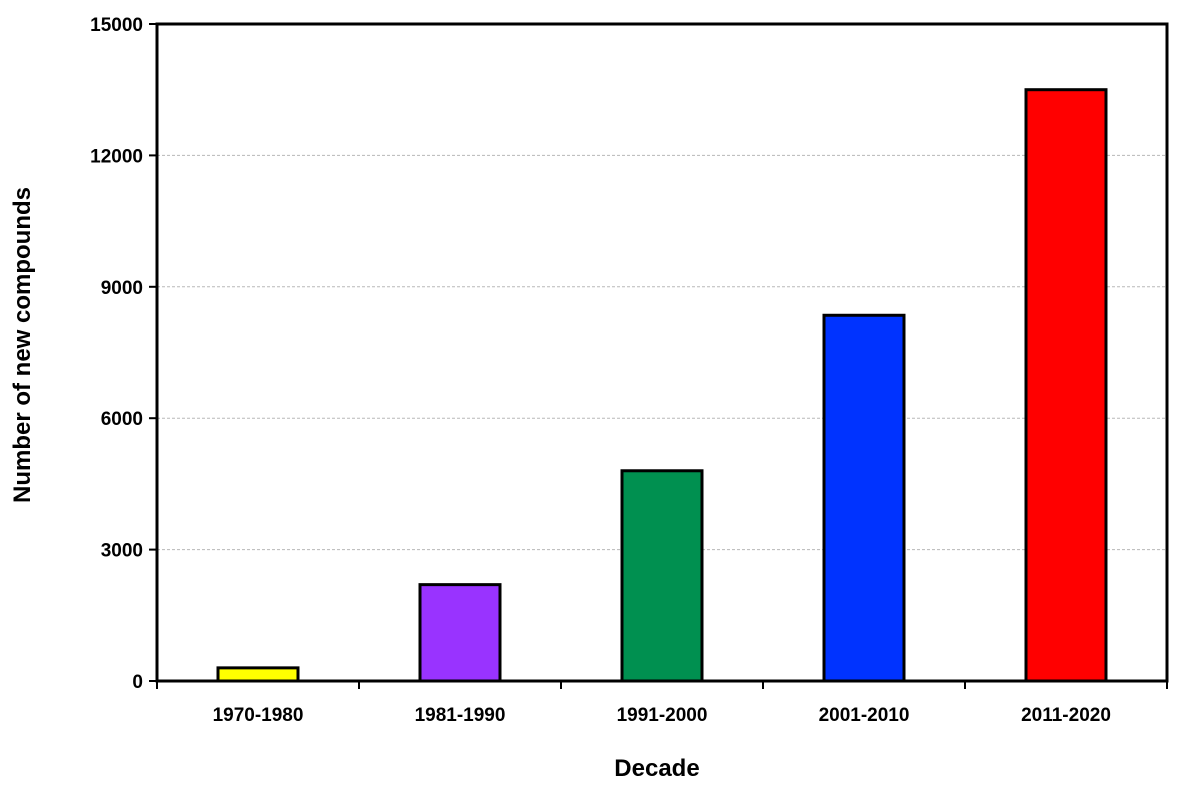 This screenshot has height=786, width=1181. What do you see at coordinates (116, 25) in the screenshot?
I see `y-tick-label: 15000` at bounding box center [116, 25].